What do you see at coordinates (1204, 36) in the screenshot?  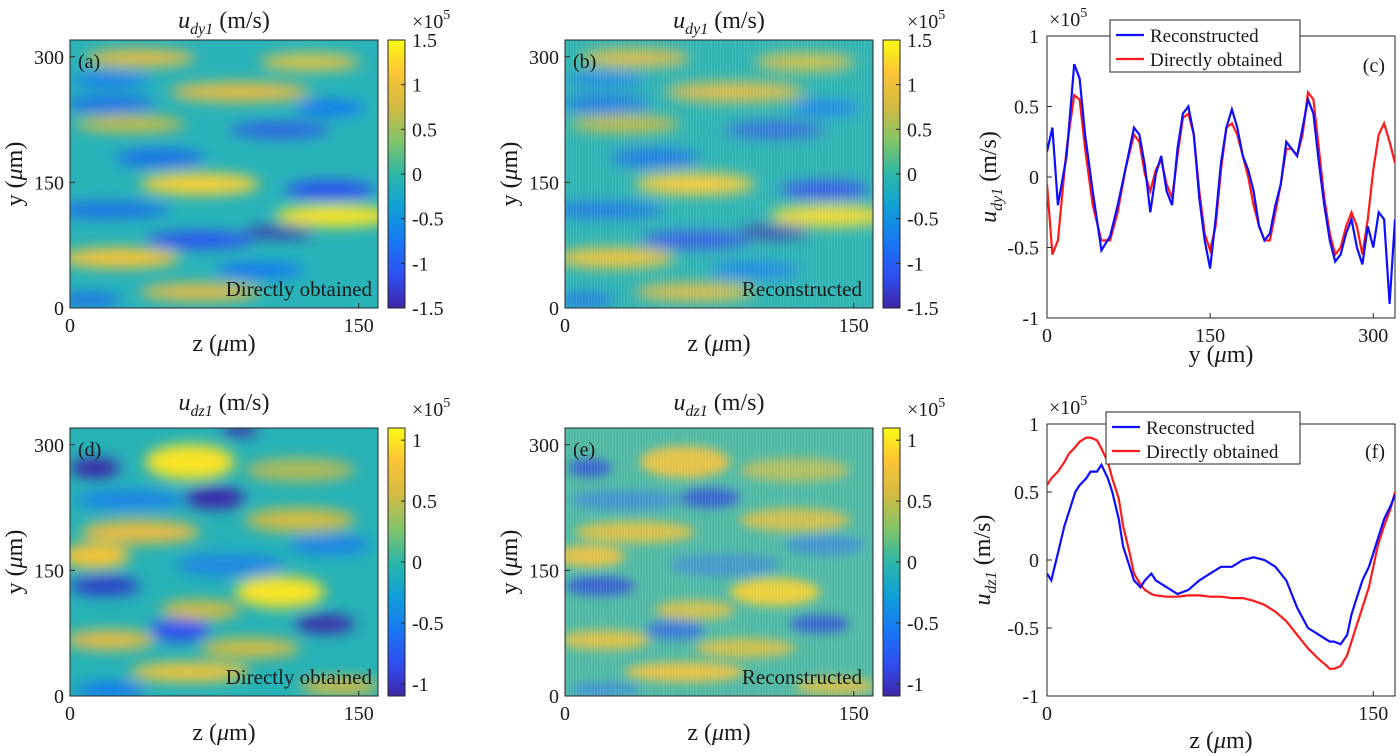 I see `legend-c-label-reconstructed: Reconstructed` at bounding box center [1204, 36].